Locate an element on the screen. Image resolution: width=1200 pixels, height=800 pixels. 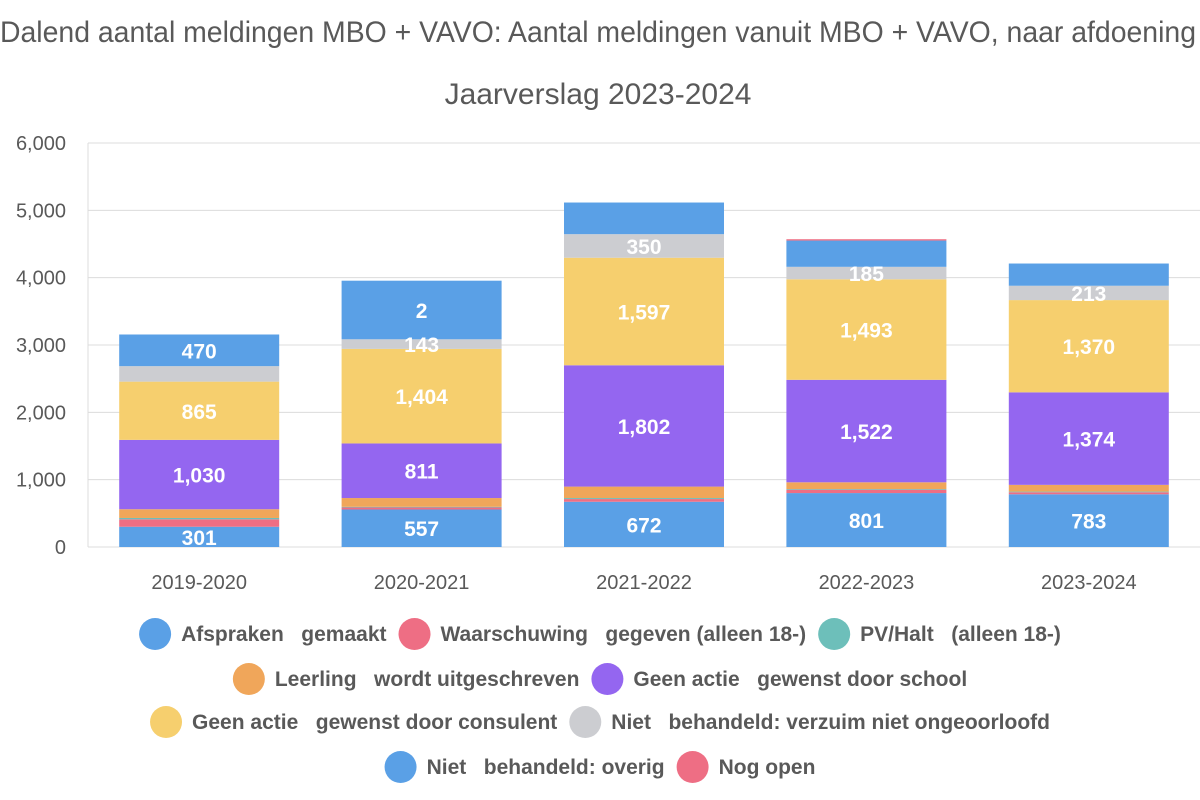
data-label: 2 is located at coordinates (422, 311).